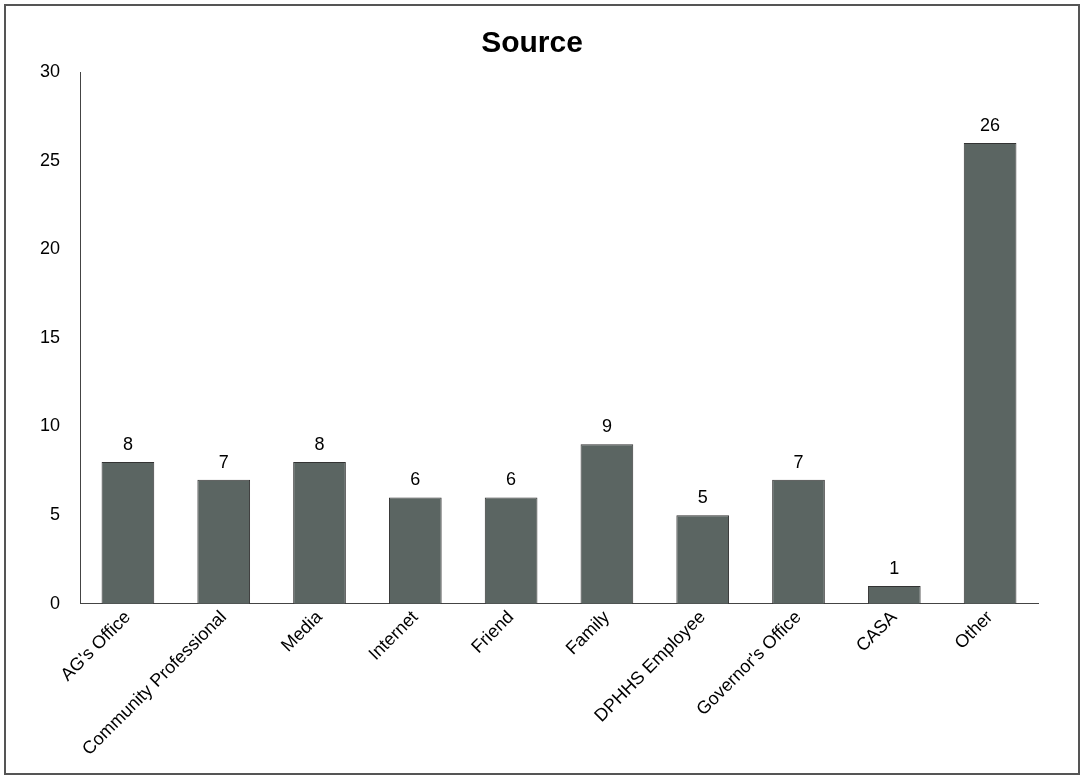  Describe the element at coordinates (50, 425) in the screenshot. I see `y-tick-label: 10` at that location.